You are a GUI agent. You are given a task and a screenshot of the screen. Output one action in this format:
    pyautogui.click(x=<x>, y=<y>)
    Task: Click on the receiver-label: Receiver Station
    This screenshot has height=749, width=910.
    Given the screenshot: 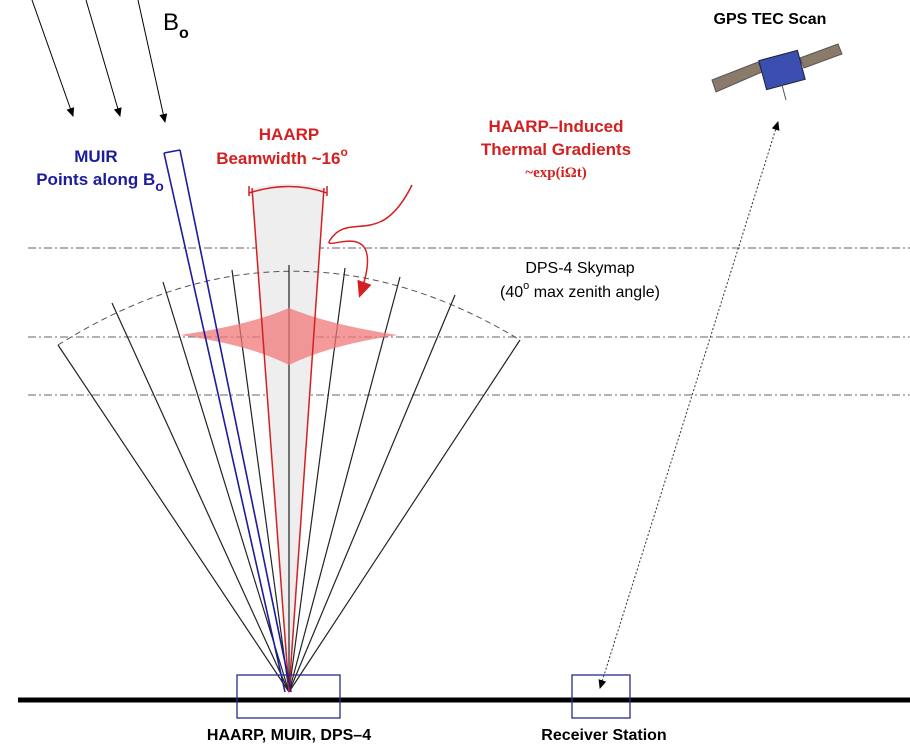 What is the action you would take?
    pyautogui.click(x=603, y=735)
    